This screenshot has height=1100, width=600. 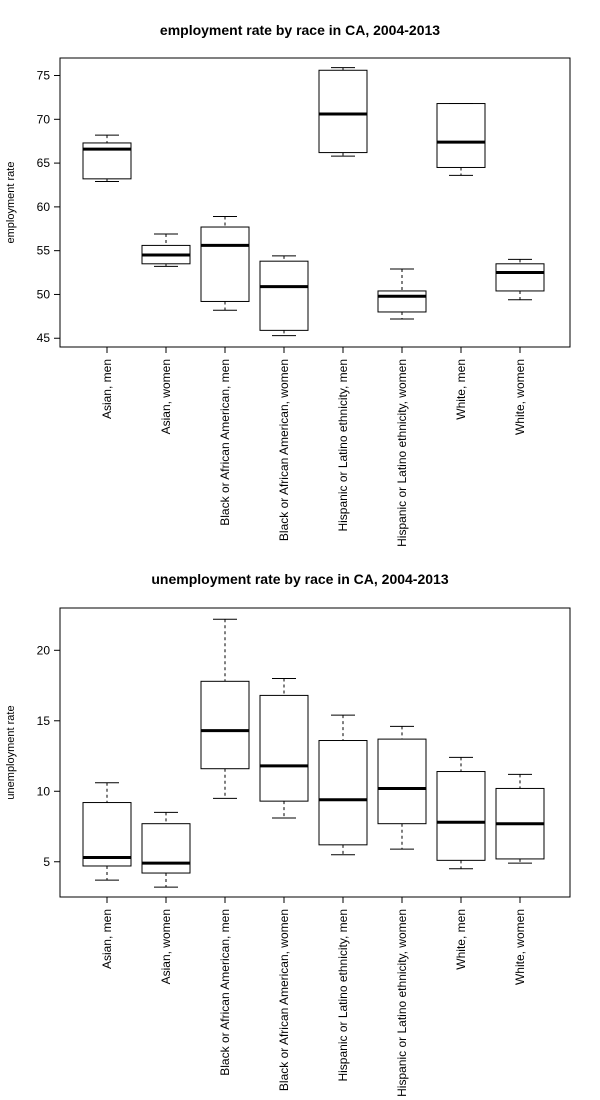 I want to click on y-tick-label: 60, so click(x=44, y=207).